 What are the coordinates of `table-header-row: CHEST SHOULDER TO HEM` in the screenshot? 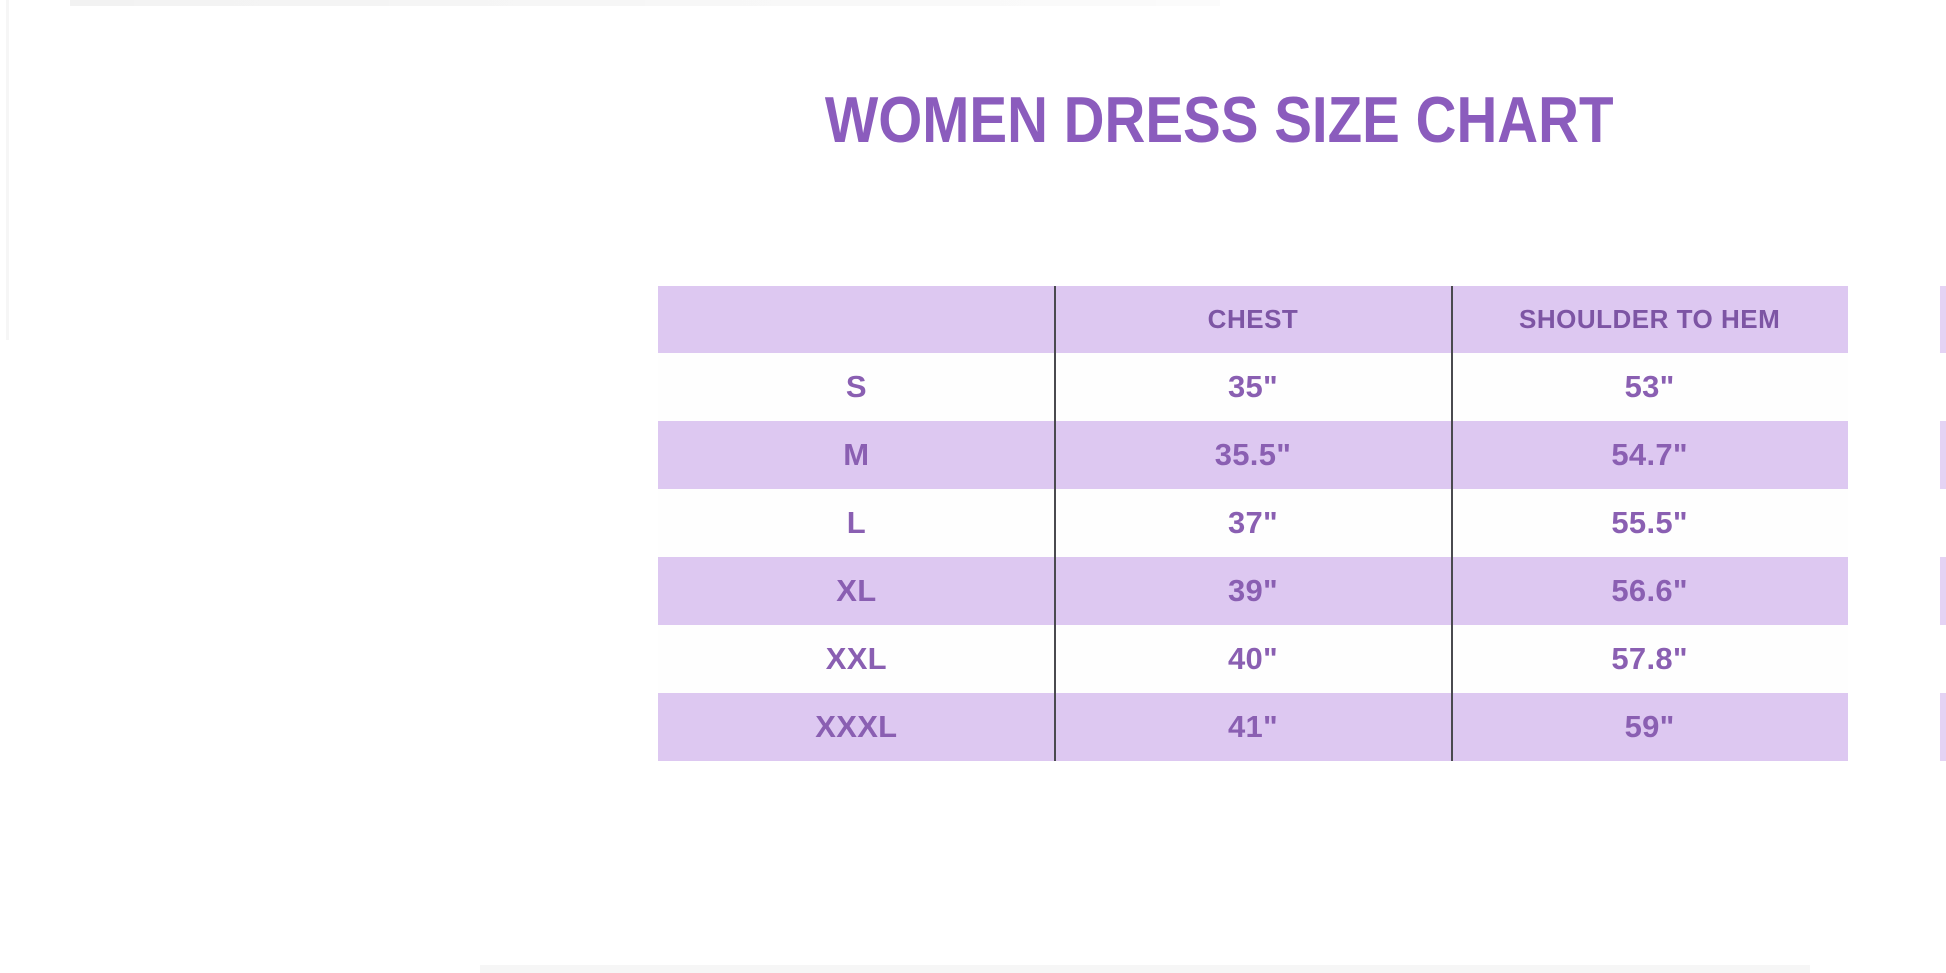 It's located at (1253, 319).